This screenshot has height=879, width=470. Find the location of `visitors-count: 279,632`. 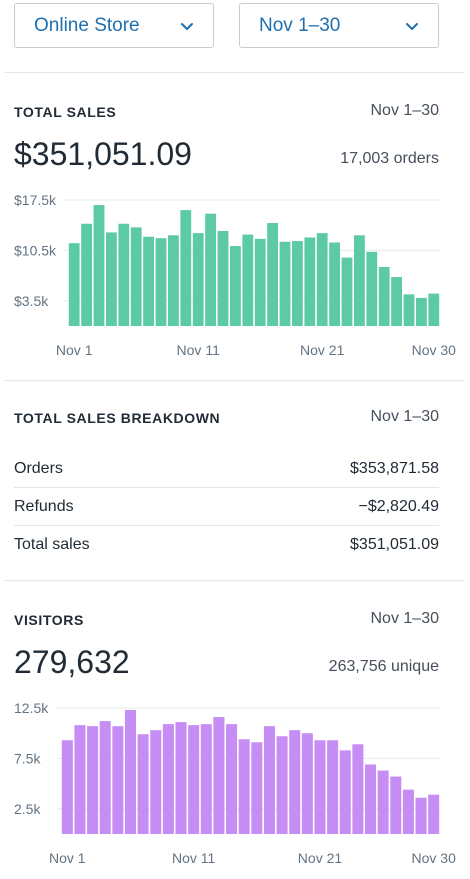

visitors-count: 279,632 is located at coordinates (72, 662).